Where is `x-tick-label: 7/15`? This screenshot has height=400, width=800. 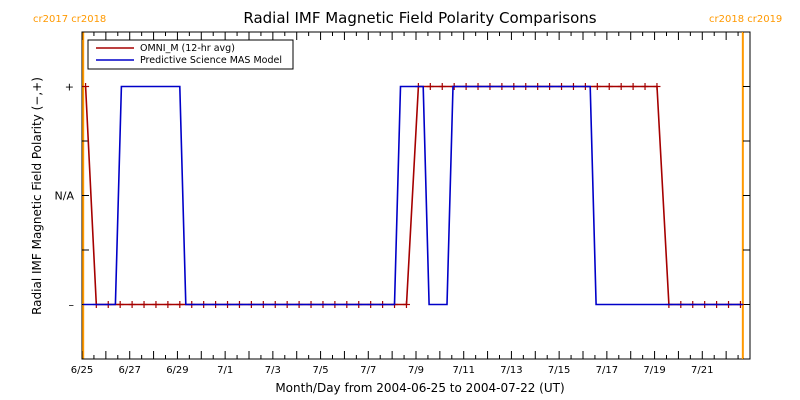
x-tick-label: 7/15 is located at coordinates (559, 370).